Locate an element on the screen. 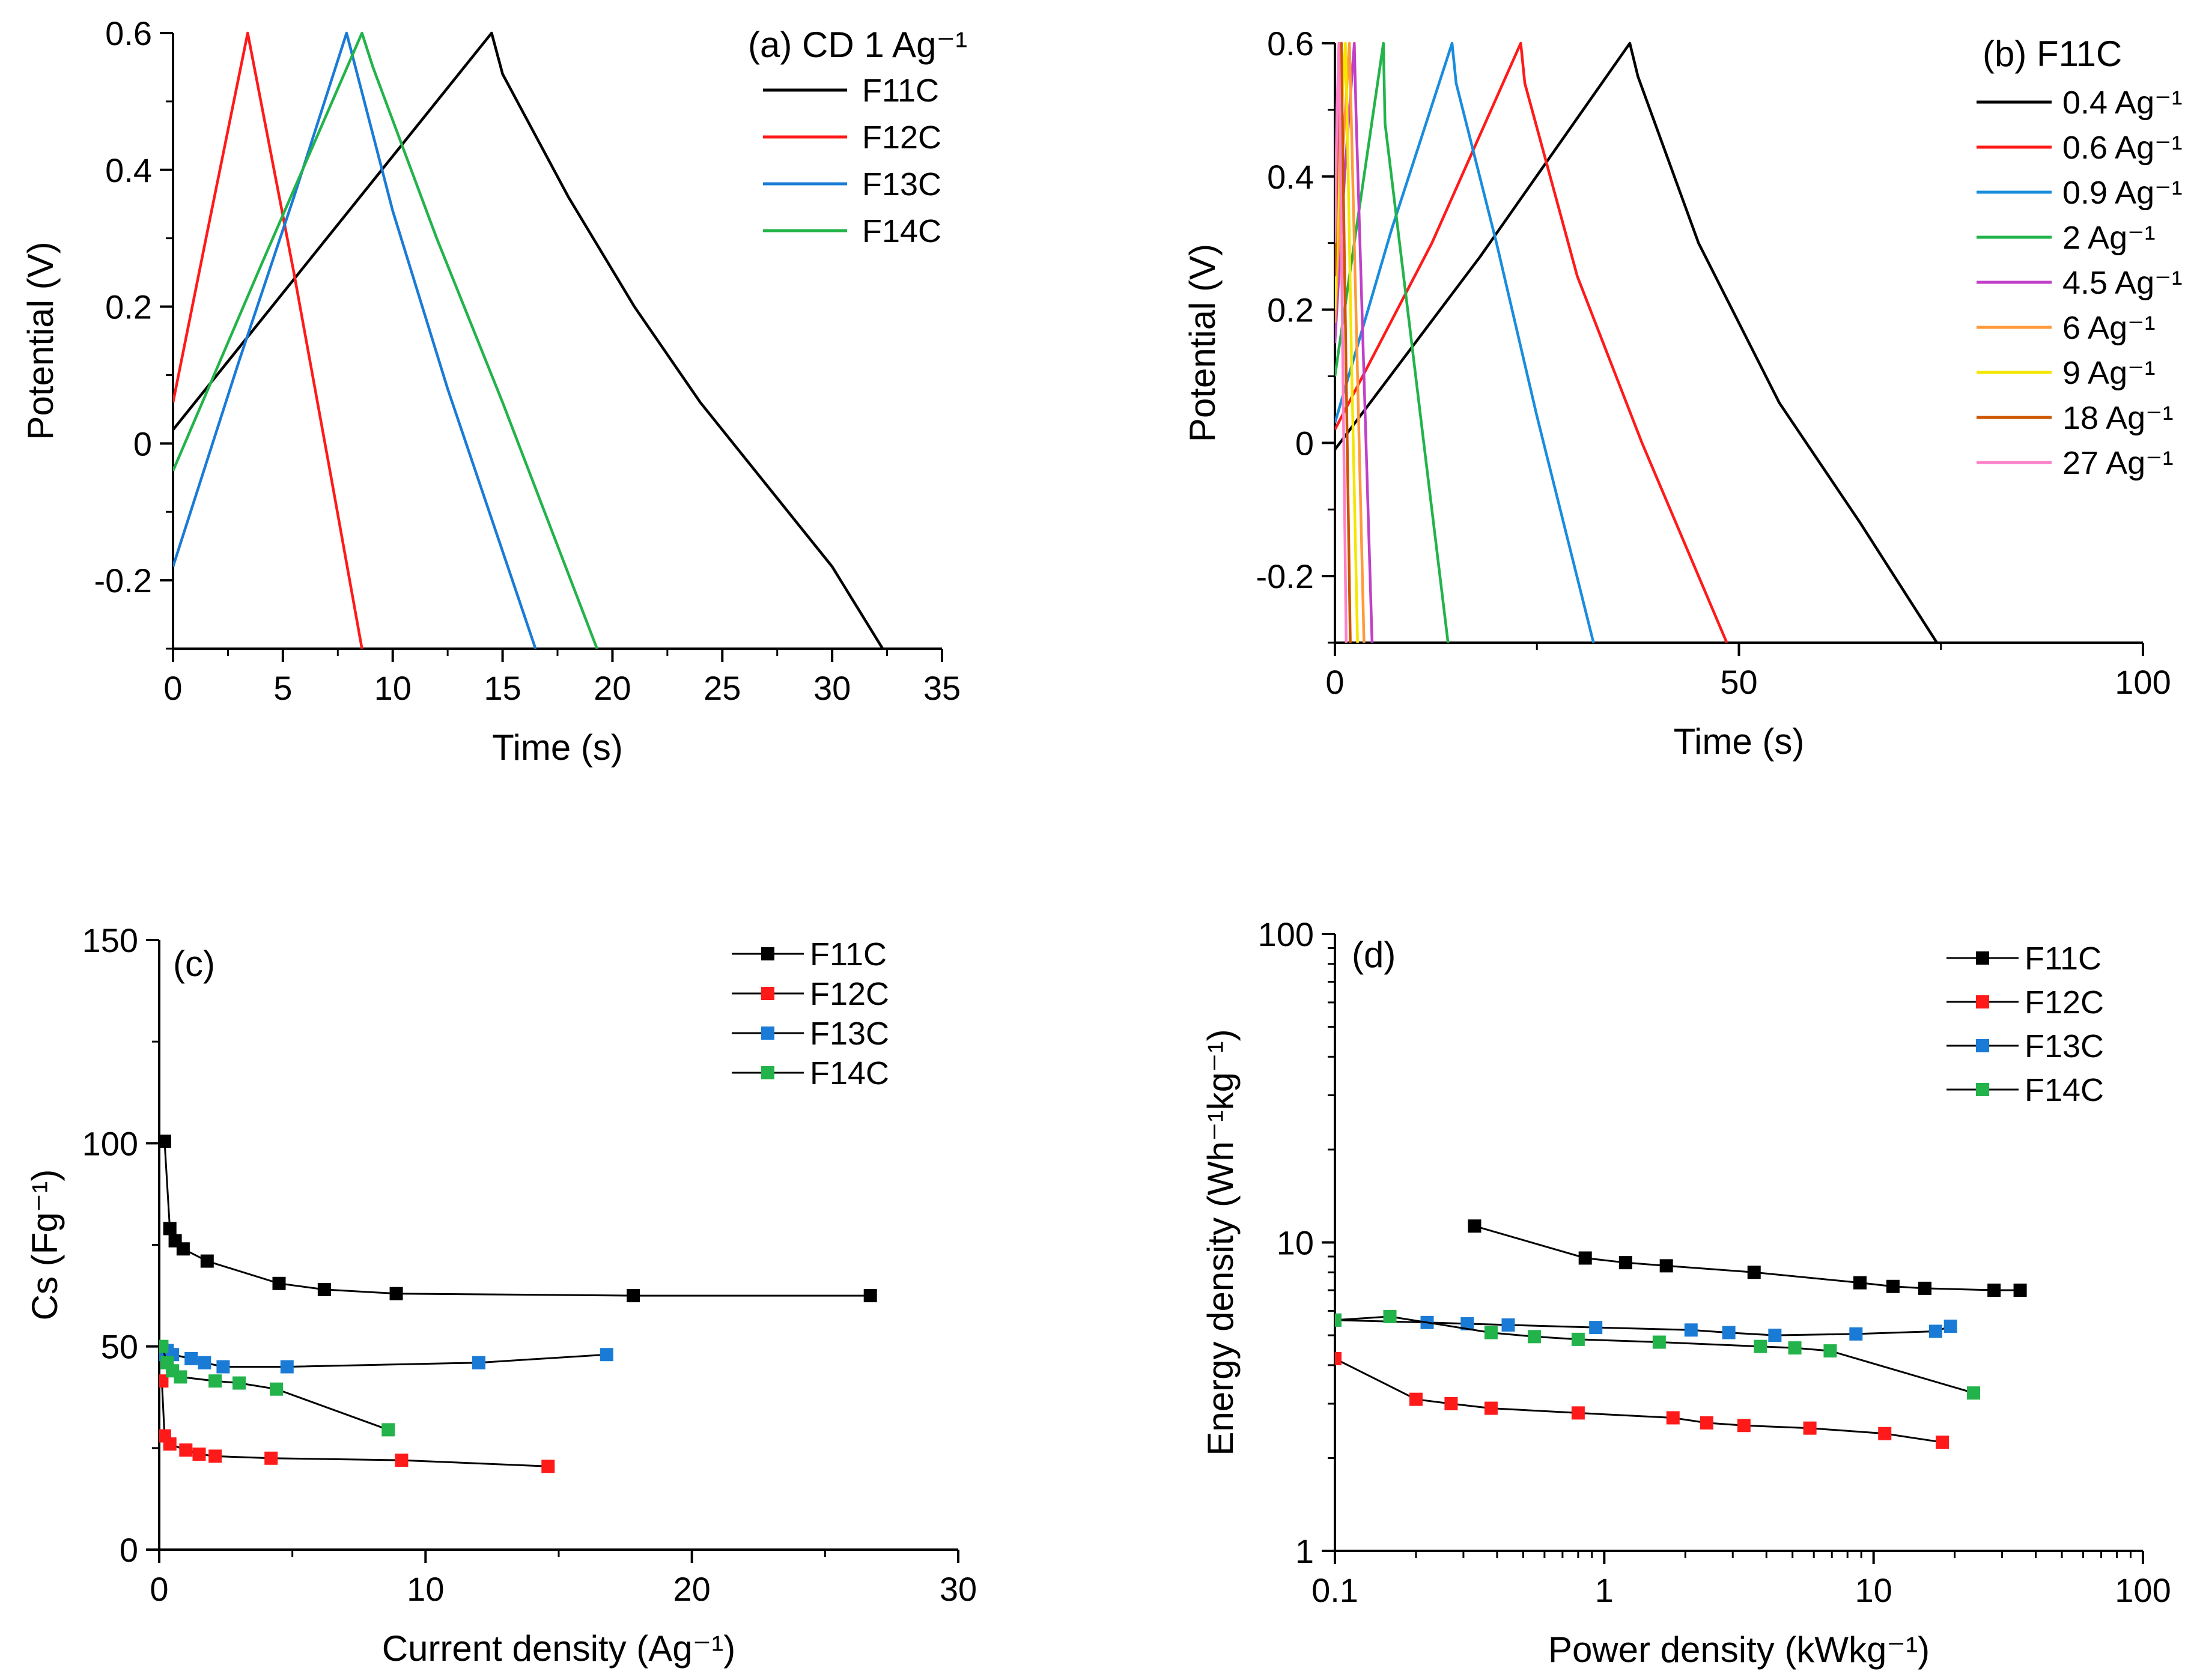 The height and width of the screenshot is (1680, 2185). series-line-0-6-ag is located at coordinates (1531, 342).